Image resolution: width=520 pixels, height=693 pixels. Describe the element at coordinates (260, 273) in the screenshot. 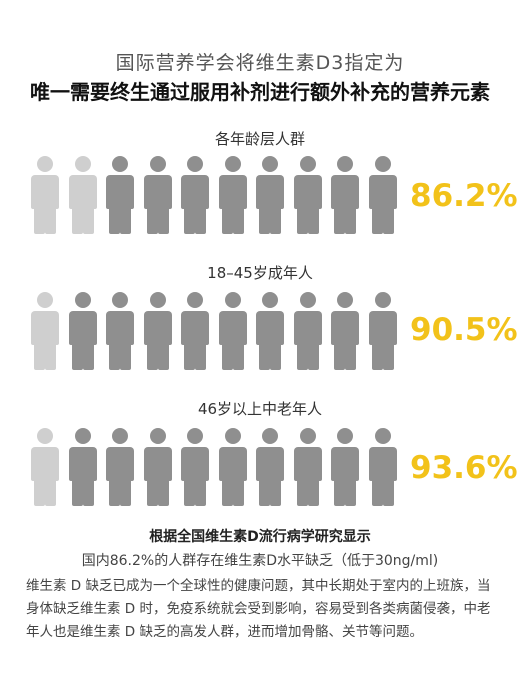

I see `group-label-adults-18-45: 18–45岁成年人` at that location.